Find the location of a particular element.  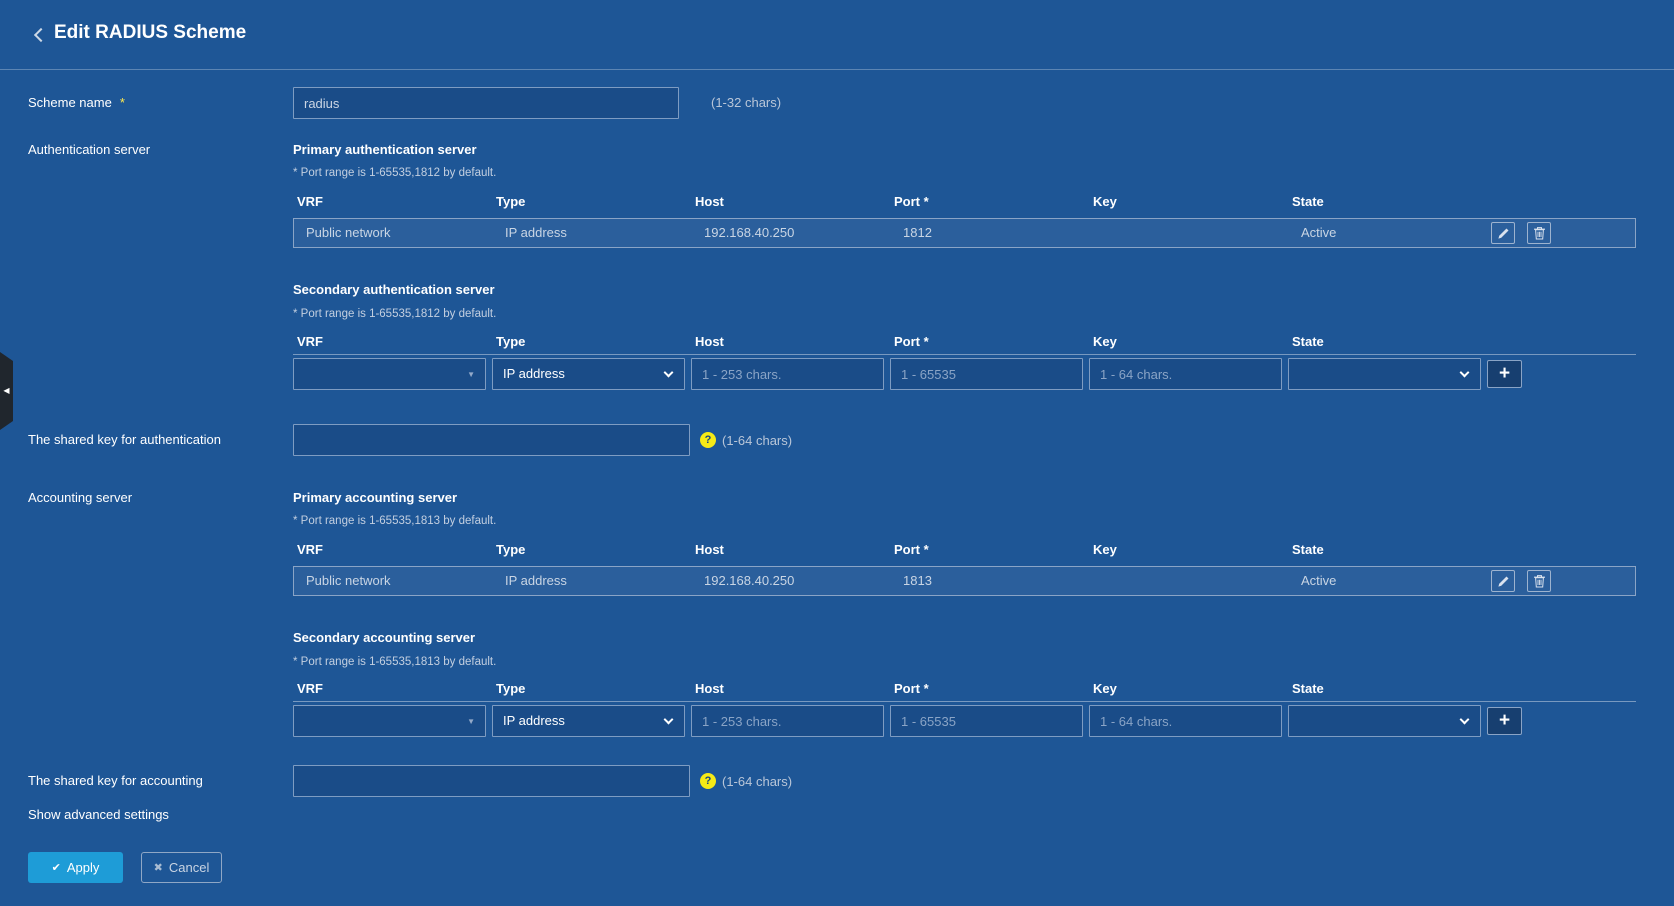

scheme-name-hint: (1-32 chars) is located at coordinates (746, 102).